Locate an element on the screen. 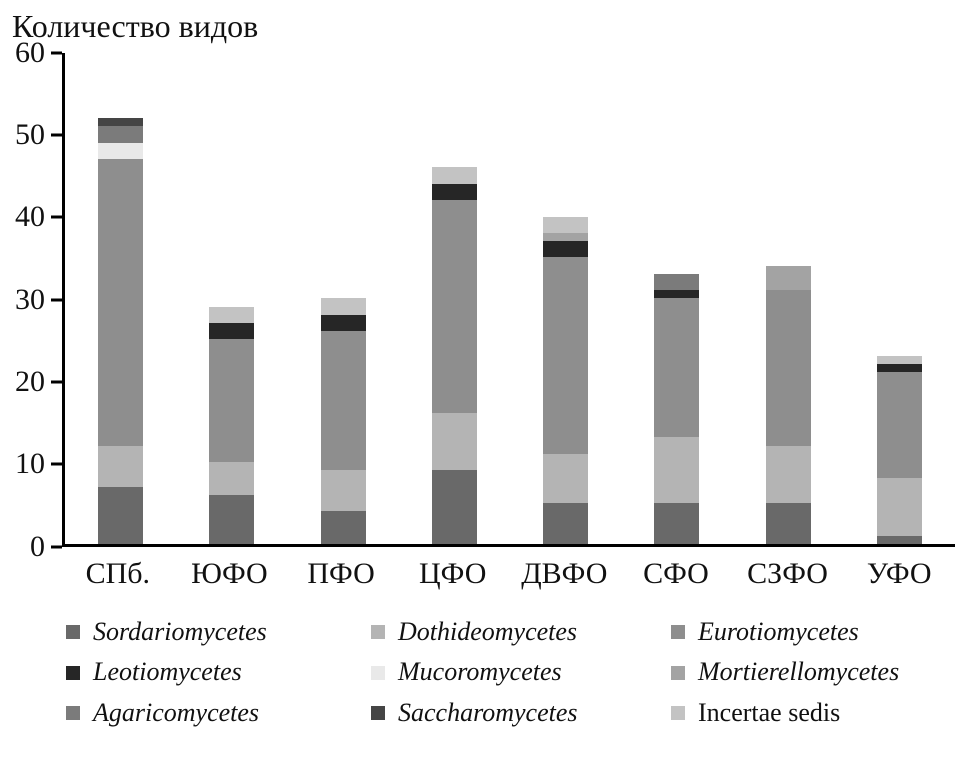 This screenshot has height=771, width=959. x-axis-label: ДВФО is located at coordinates (564, 573).